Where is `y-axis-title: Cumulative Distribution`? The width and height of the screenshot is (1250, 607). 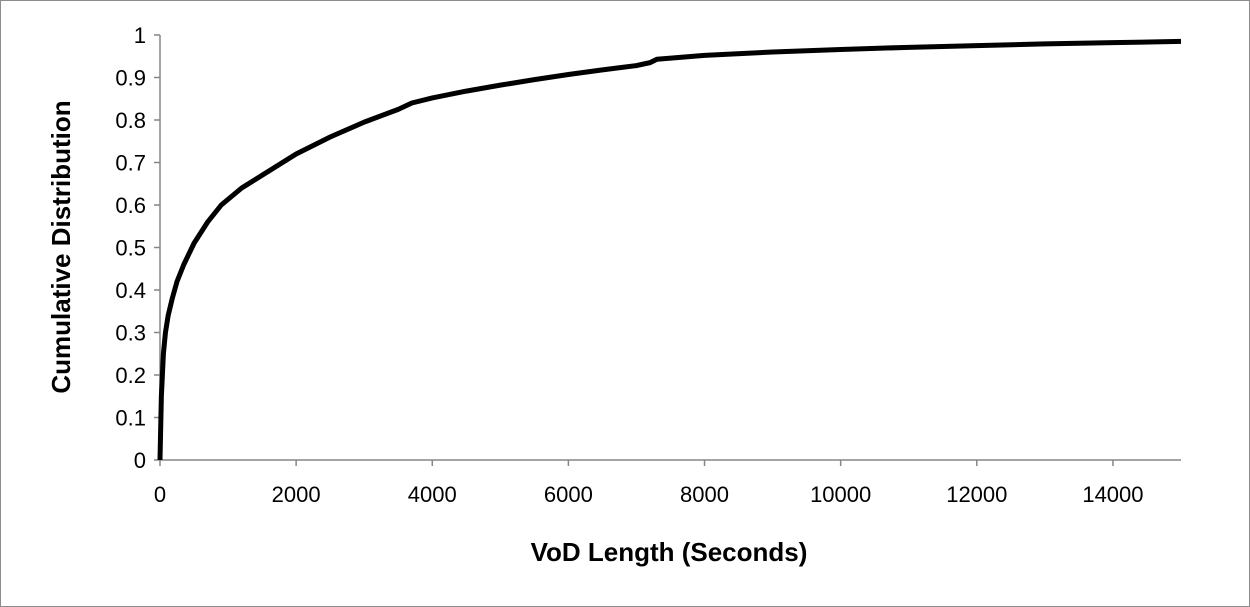 y-axis-title: Cumulative Distribution is located at coordinates (61, 246).